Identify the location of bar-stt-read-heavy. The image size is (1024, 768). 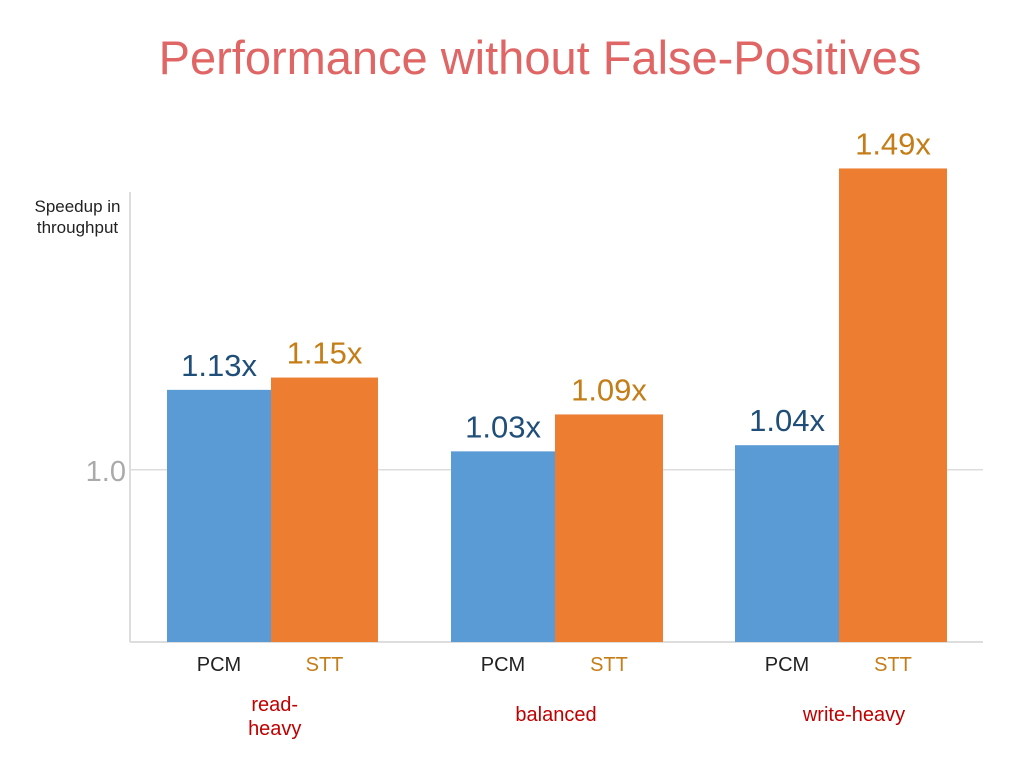
(324, 509).